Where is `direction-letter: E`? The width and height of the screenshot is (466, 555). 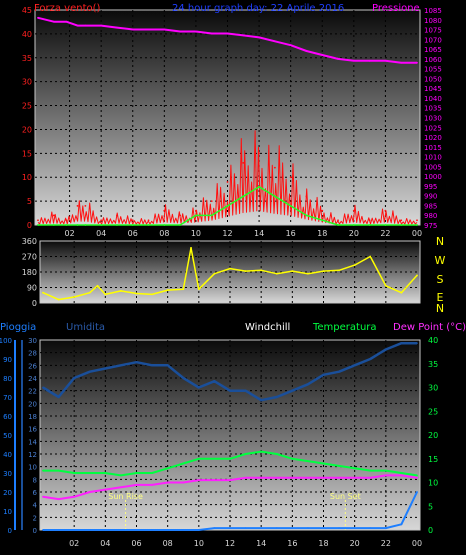
direction-letter: E is located at coordinates (440, 297).